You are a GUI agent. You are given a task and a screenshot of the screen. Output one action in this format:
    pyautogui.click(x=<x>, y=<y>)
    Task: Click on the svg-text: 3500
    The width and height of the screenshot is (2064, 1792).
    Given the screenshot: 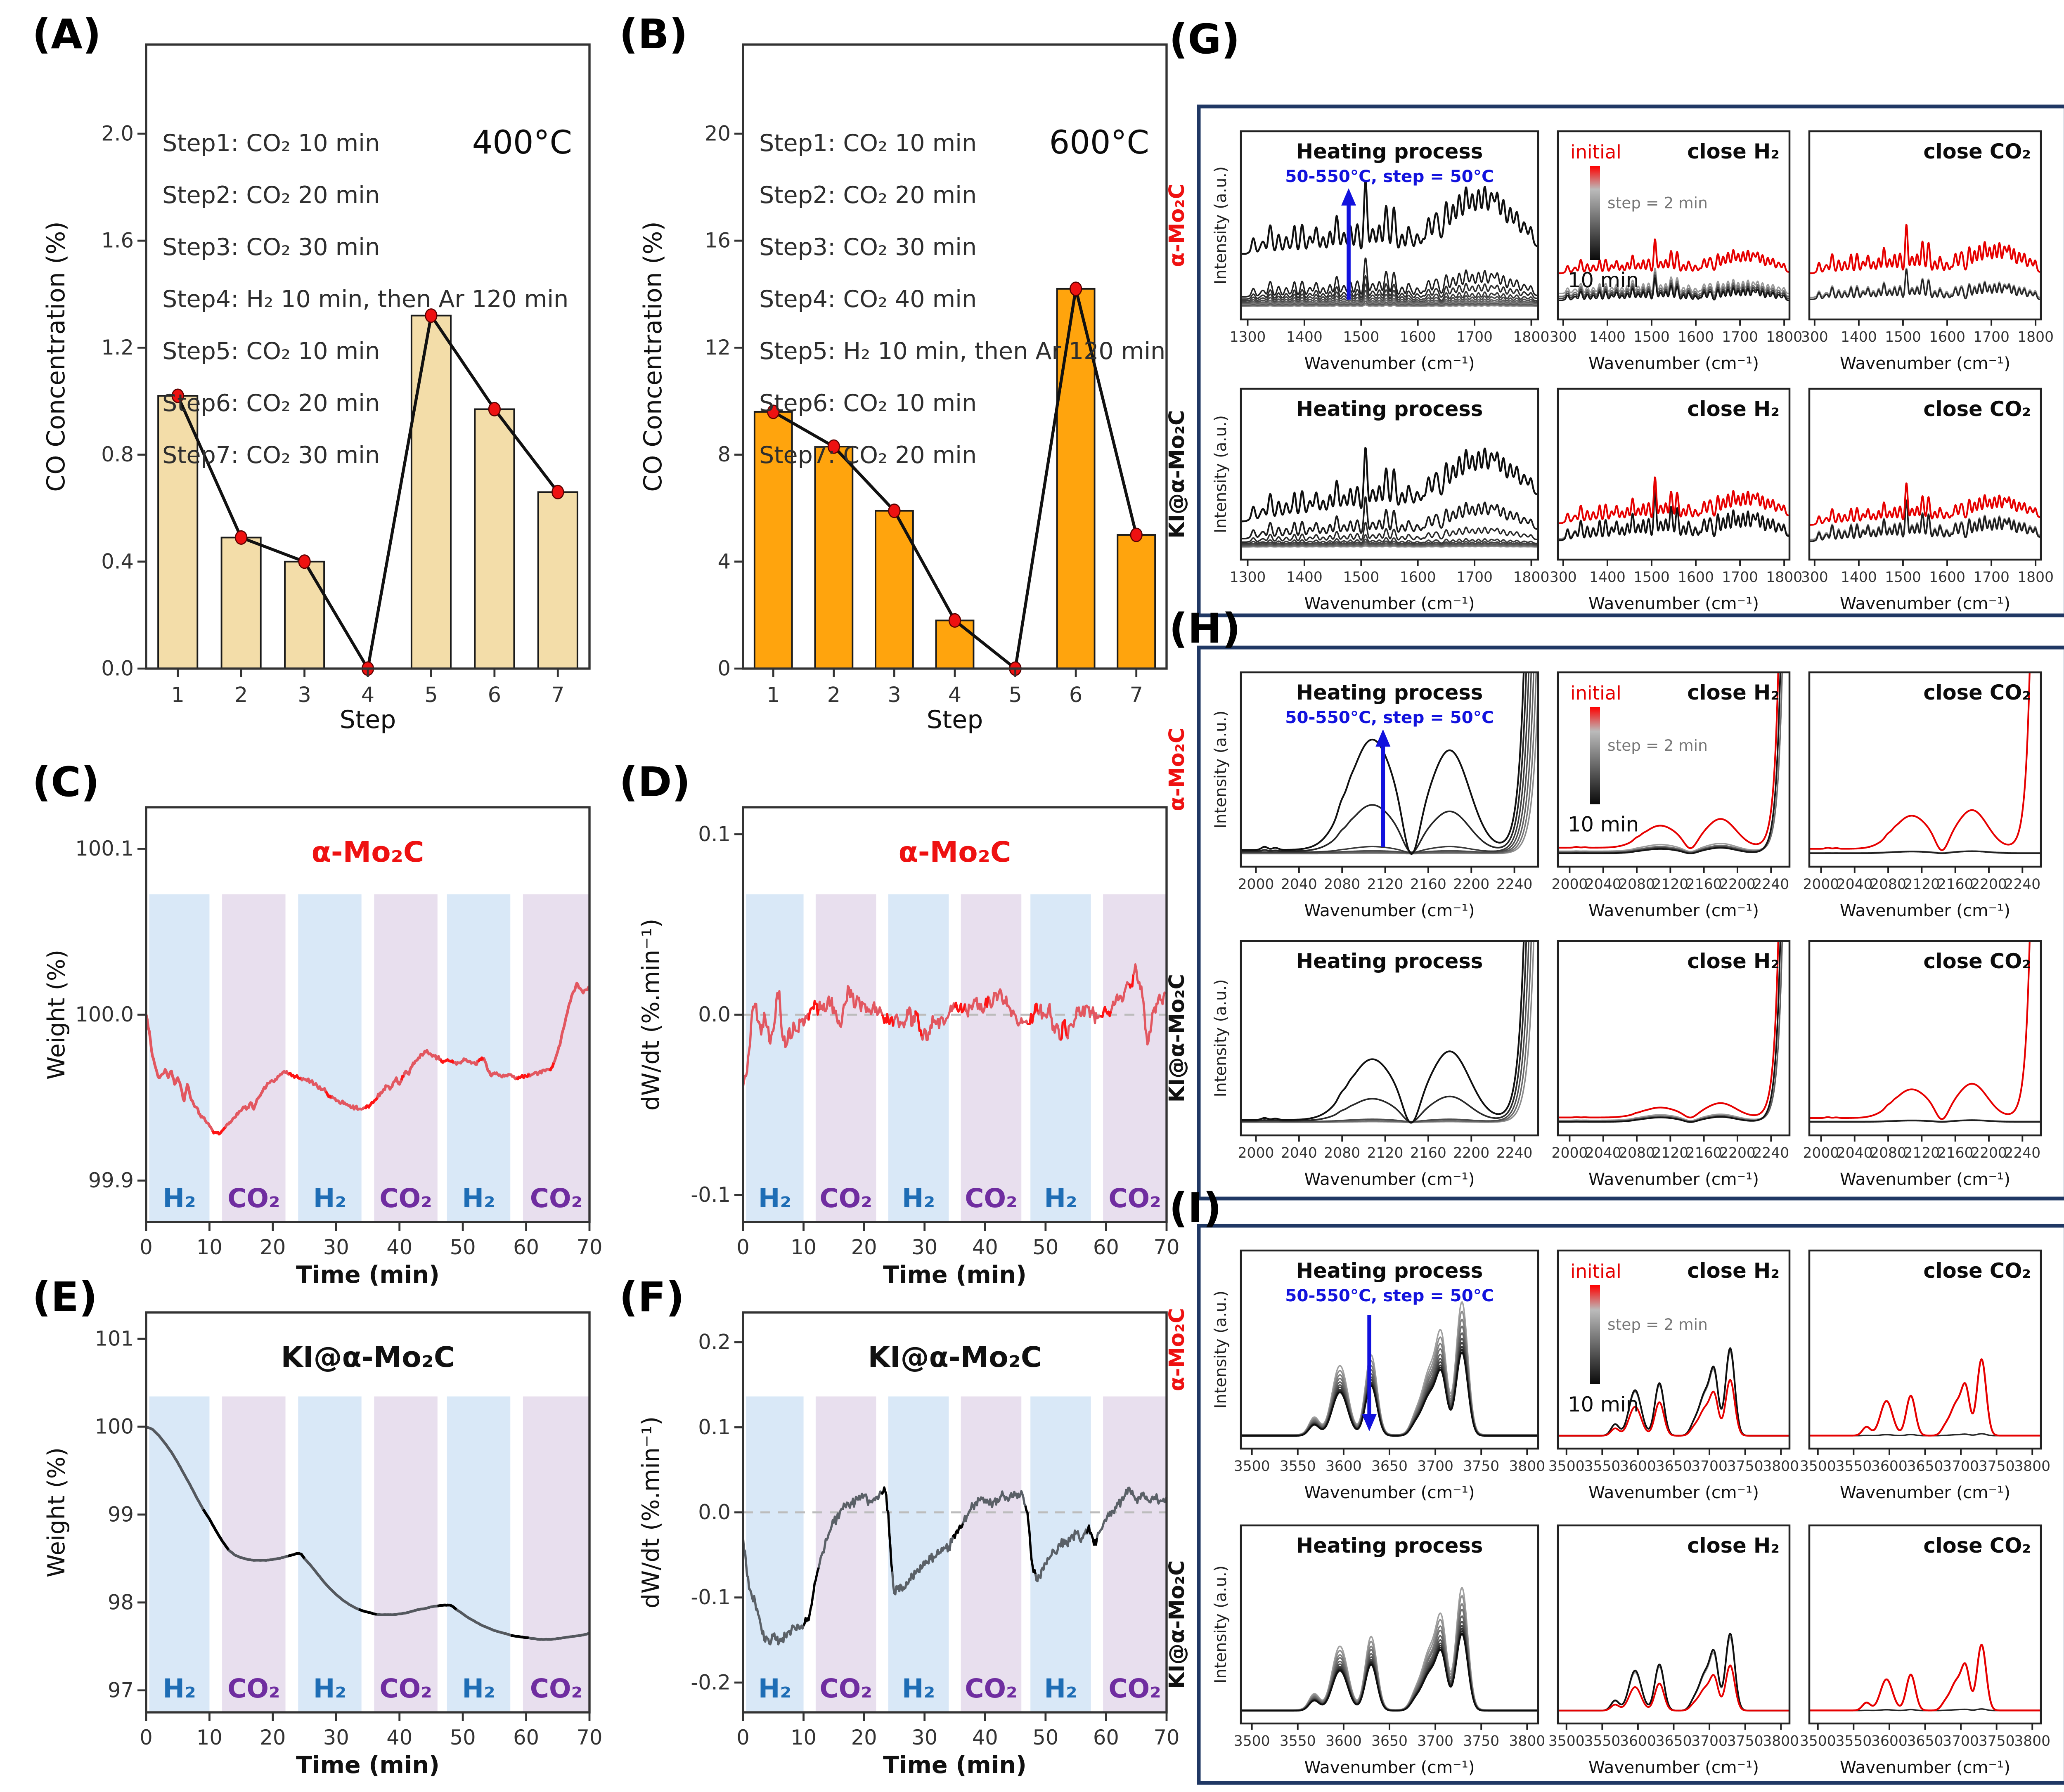 What is the action you would take?
    pyautogui.click(x=1566, y=1741)
    